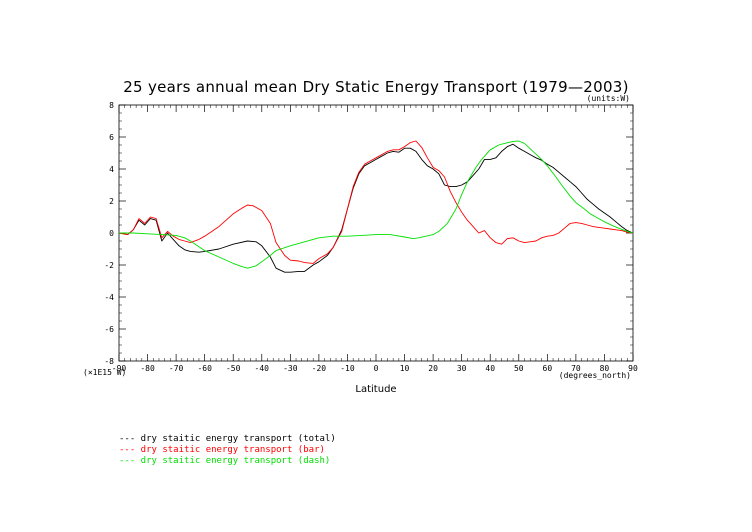 The width and height of the screenshot is (752, 532). Describe the element at coordinates (222, 450) in the screenshot. I see `legend-entry-bar: --- dry staitic energy transport (bar)` at that location.